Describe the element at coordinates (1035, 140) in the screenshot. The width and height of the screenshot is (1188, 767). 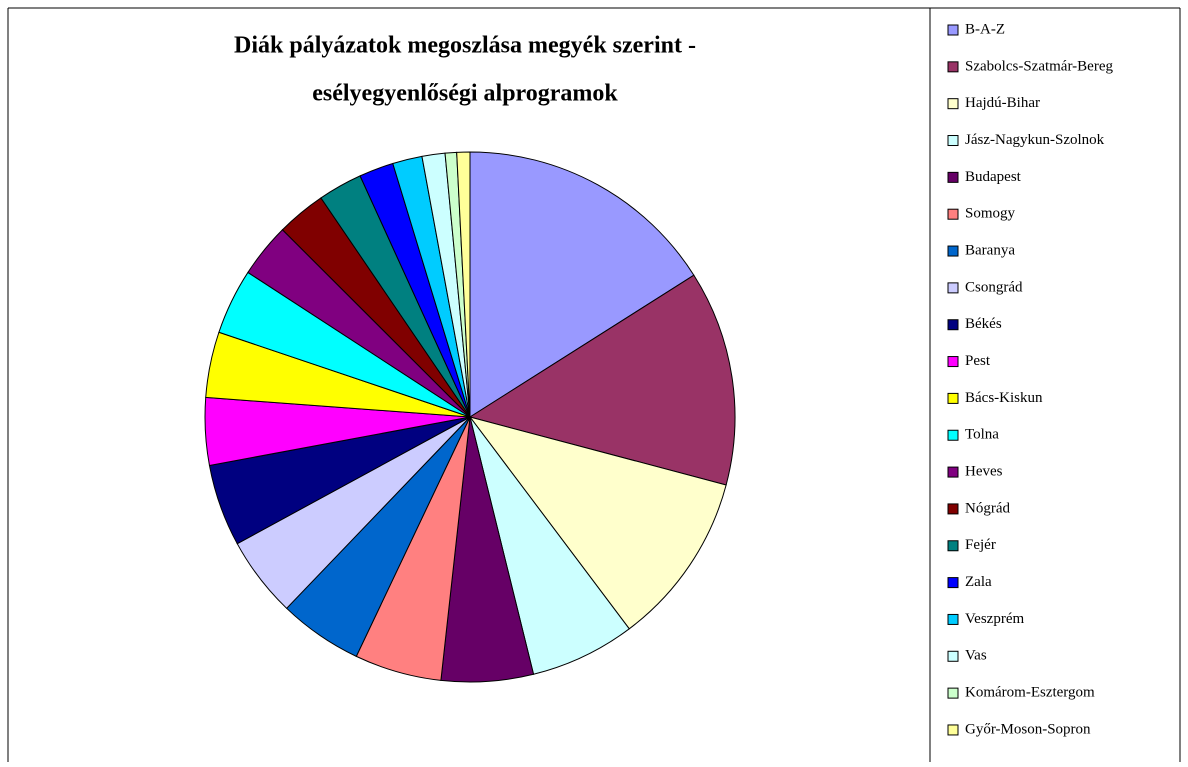
I see `legend-label: Jász-Nagykun-Szolnok` at that location.